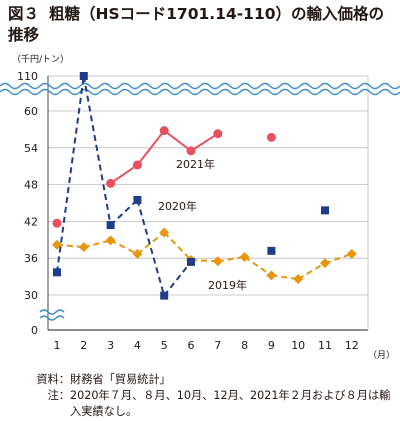 The width and height of the screenshot is (400, 421). Describe the element at coordinates (195, 164) in the screenshot. I see `series-label: 2021年` at that location.